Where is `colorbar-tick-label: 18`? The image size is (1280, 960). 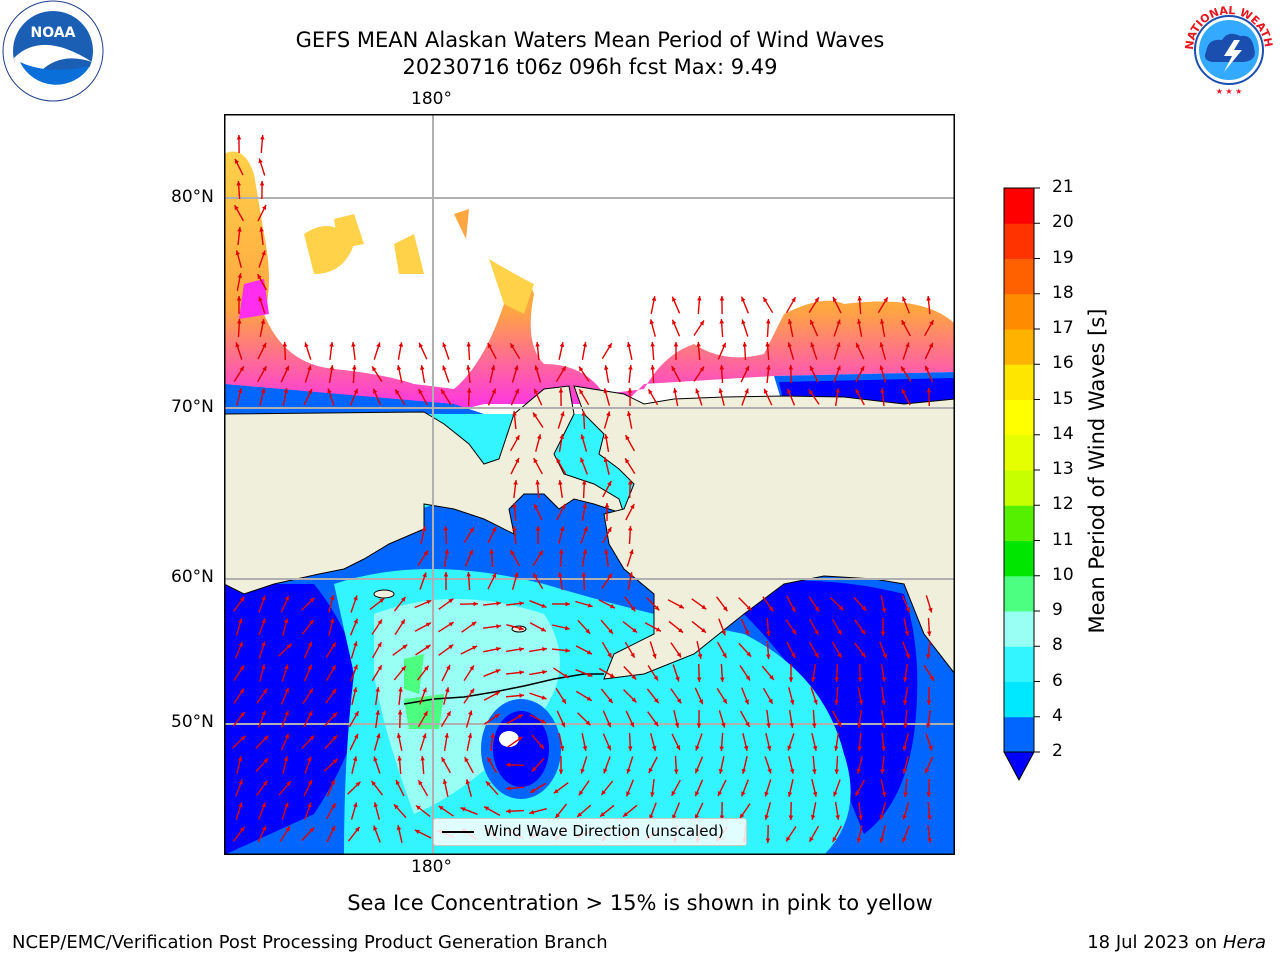
colorbar-tick-label: 18 is located at coordinates (1063, 292).